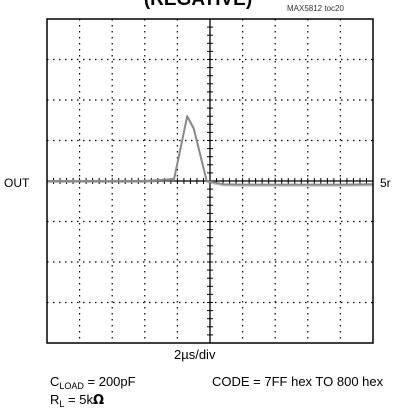 Image resolution: width=393 pixels, height=415 pixels. I want to click on code-condition: CODE = 7FF hex TO 800 hex, so click(298, 381).